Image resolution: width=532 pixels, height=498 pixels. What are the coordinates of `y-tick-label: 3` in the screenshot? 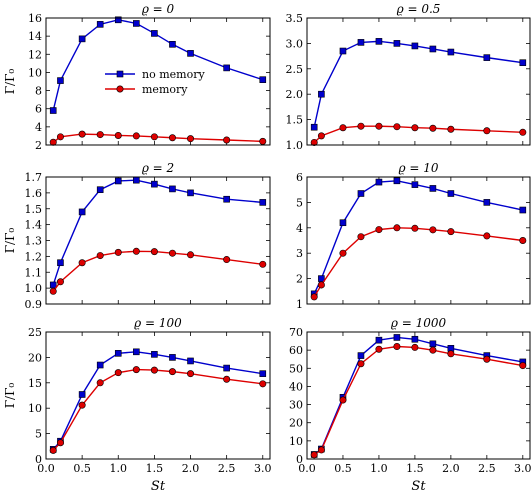 It's located at (299, 253).